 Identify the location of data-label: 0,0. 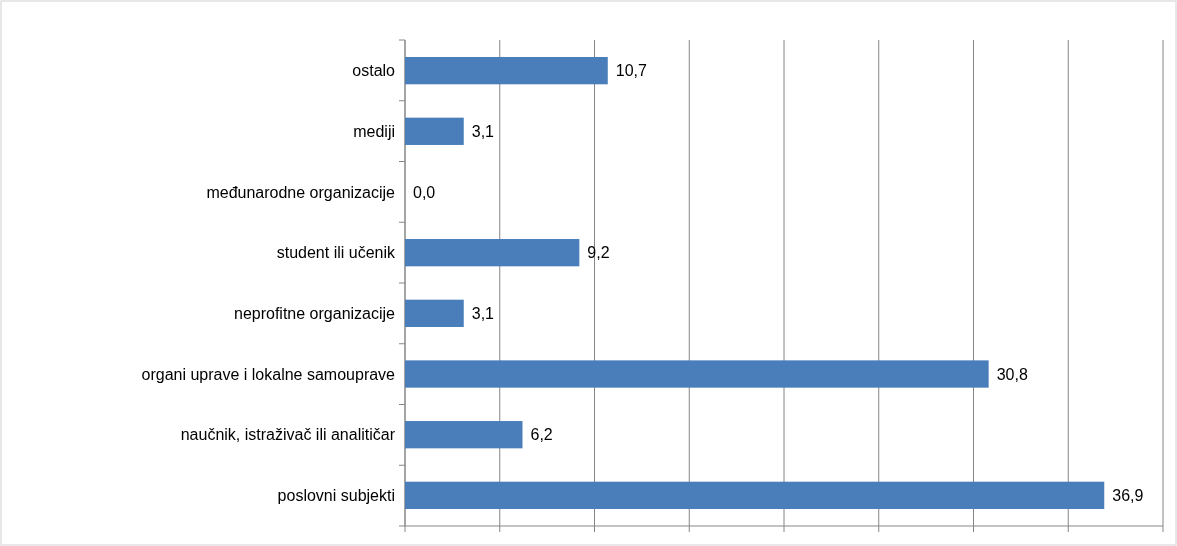
(424, 192).